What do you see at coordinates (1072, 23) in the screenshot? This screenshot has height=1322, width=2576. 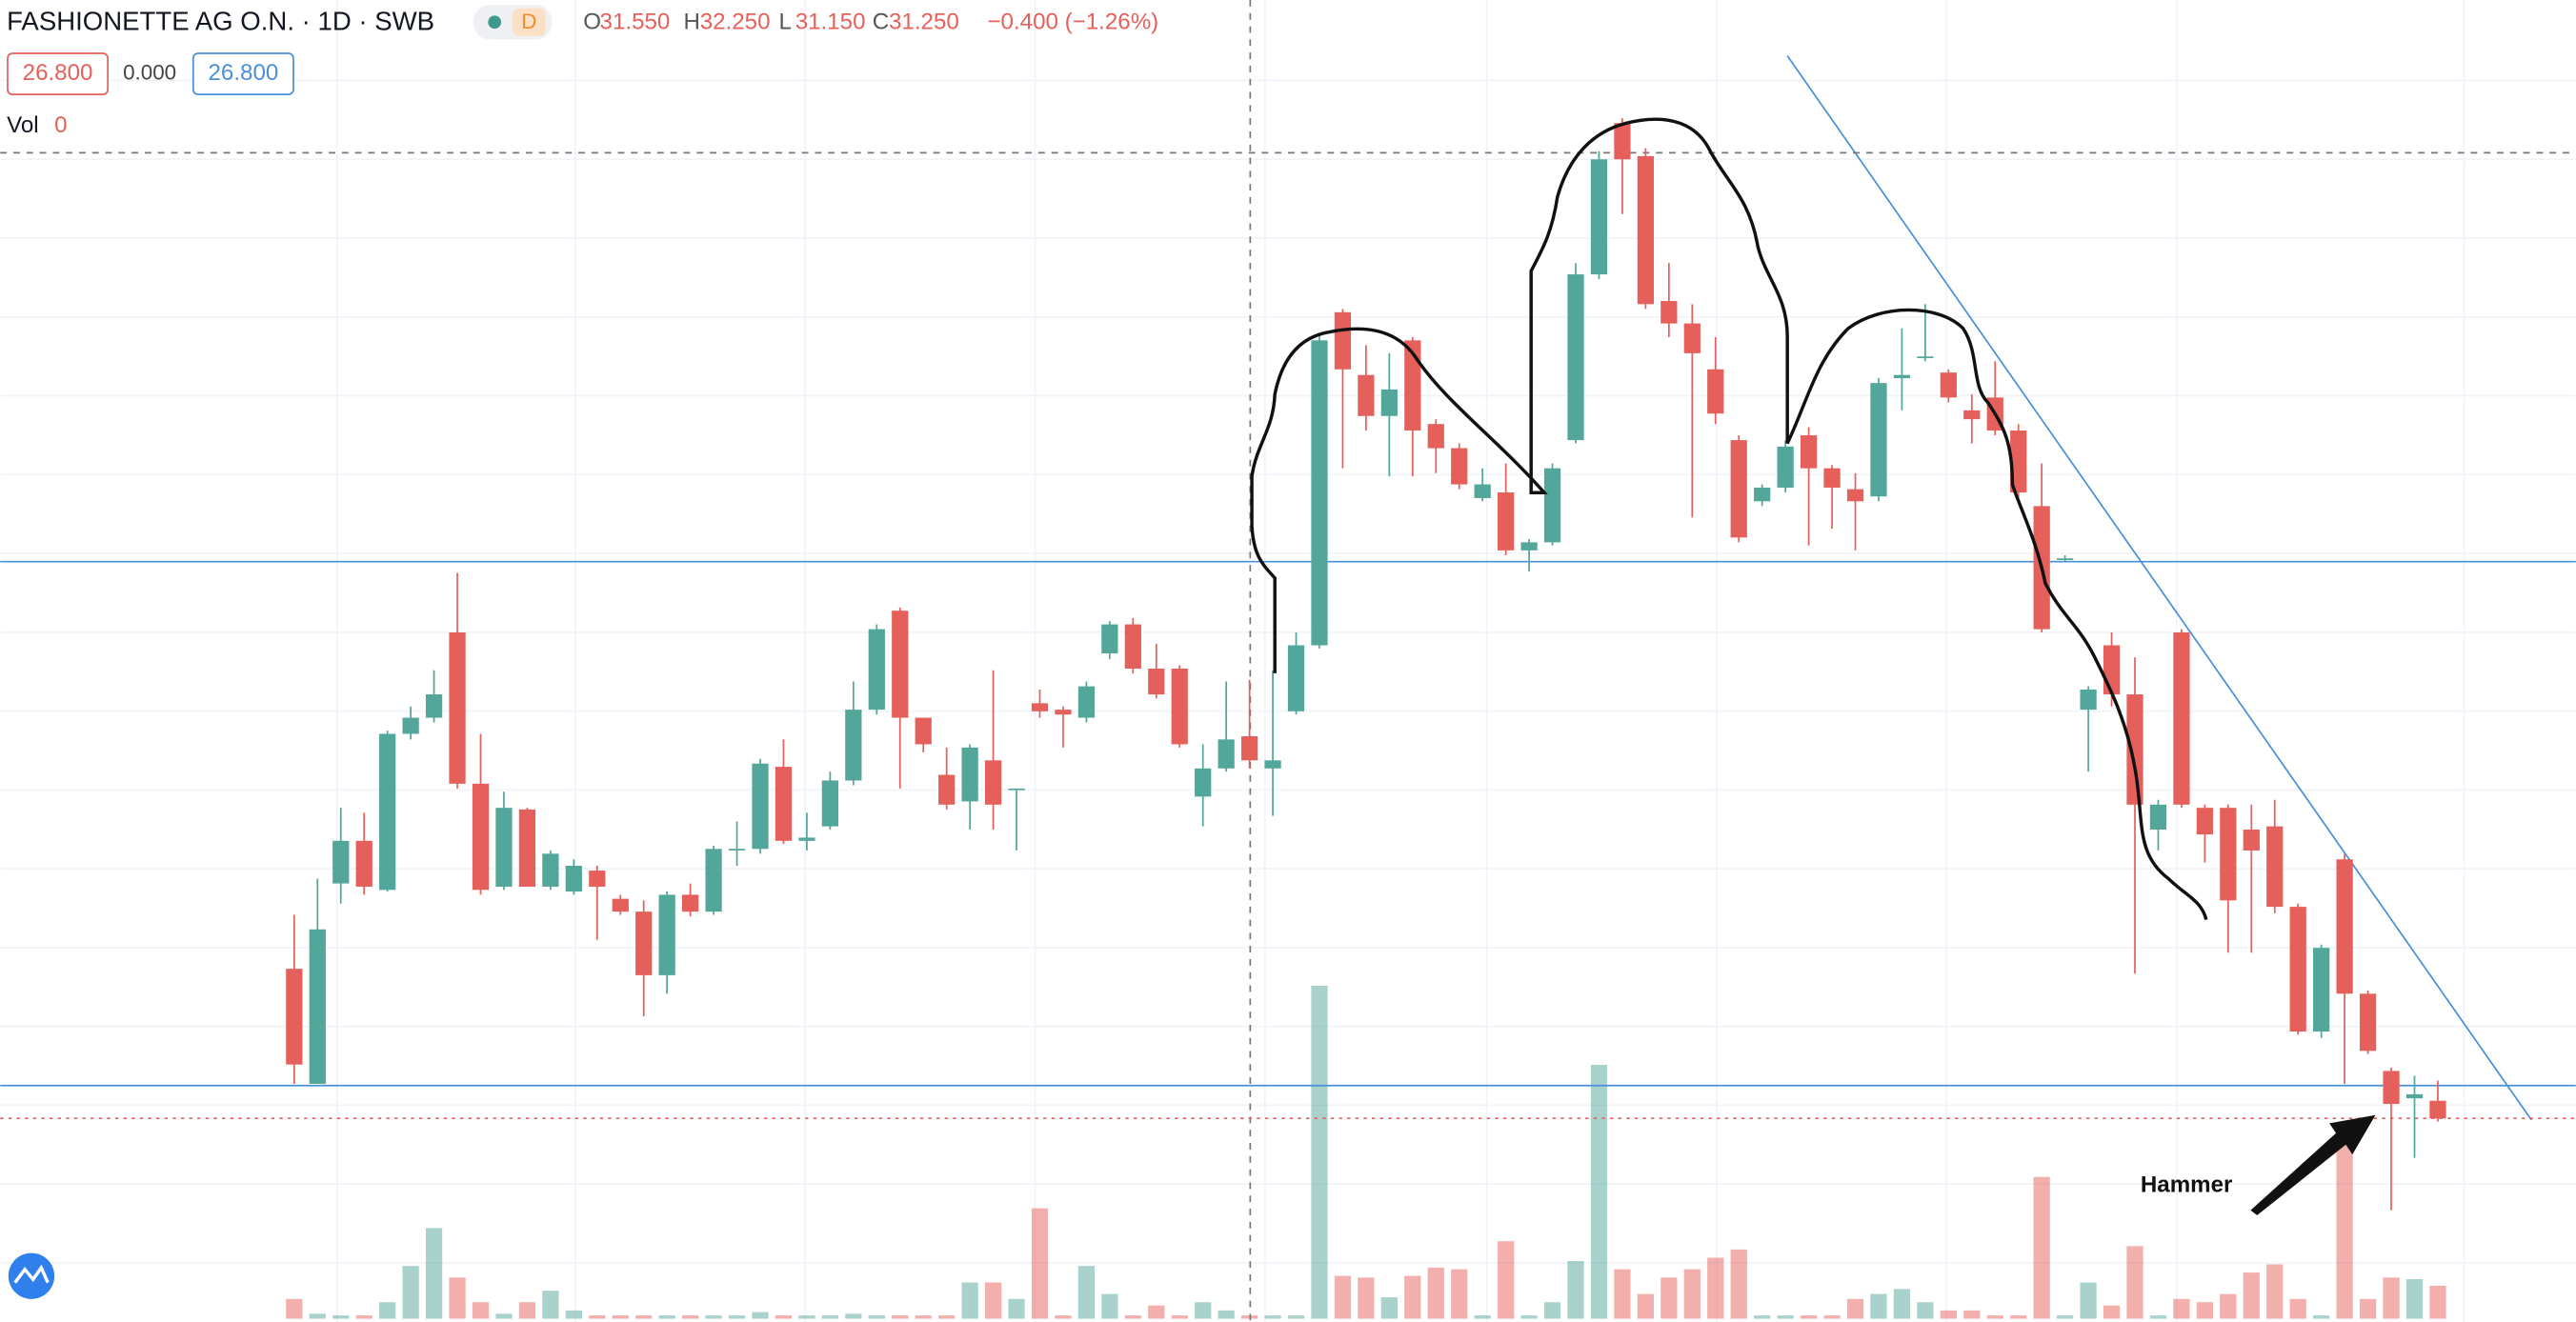 I see `change: −0.400 (−1.26%)` at bounding box center [1072, 23].